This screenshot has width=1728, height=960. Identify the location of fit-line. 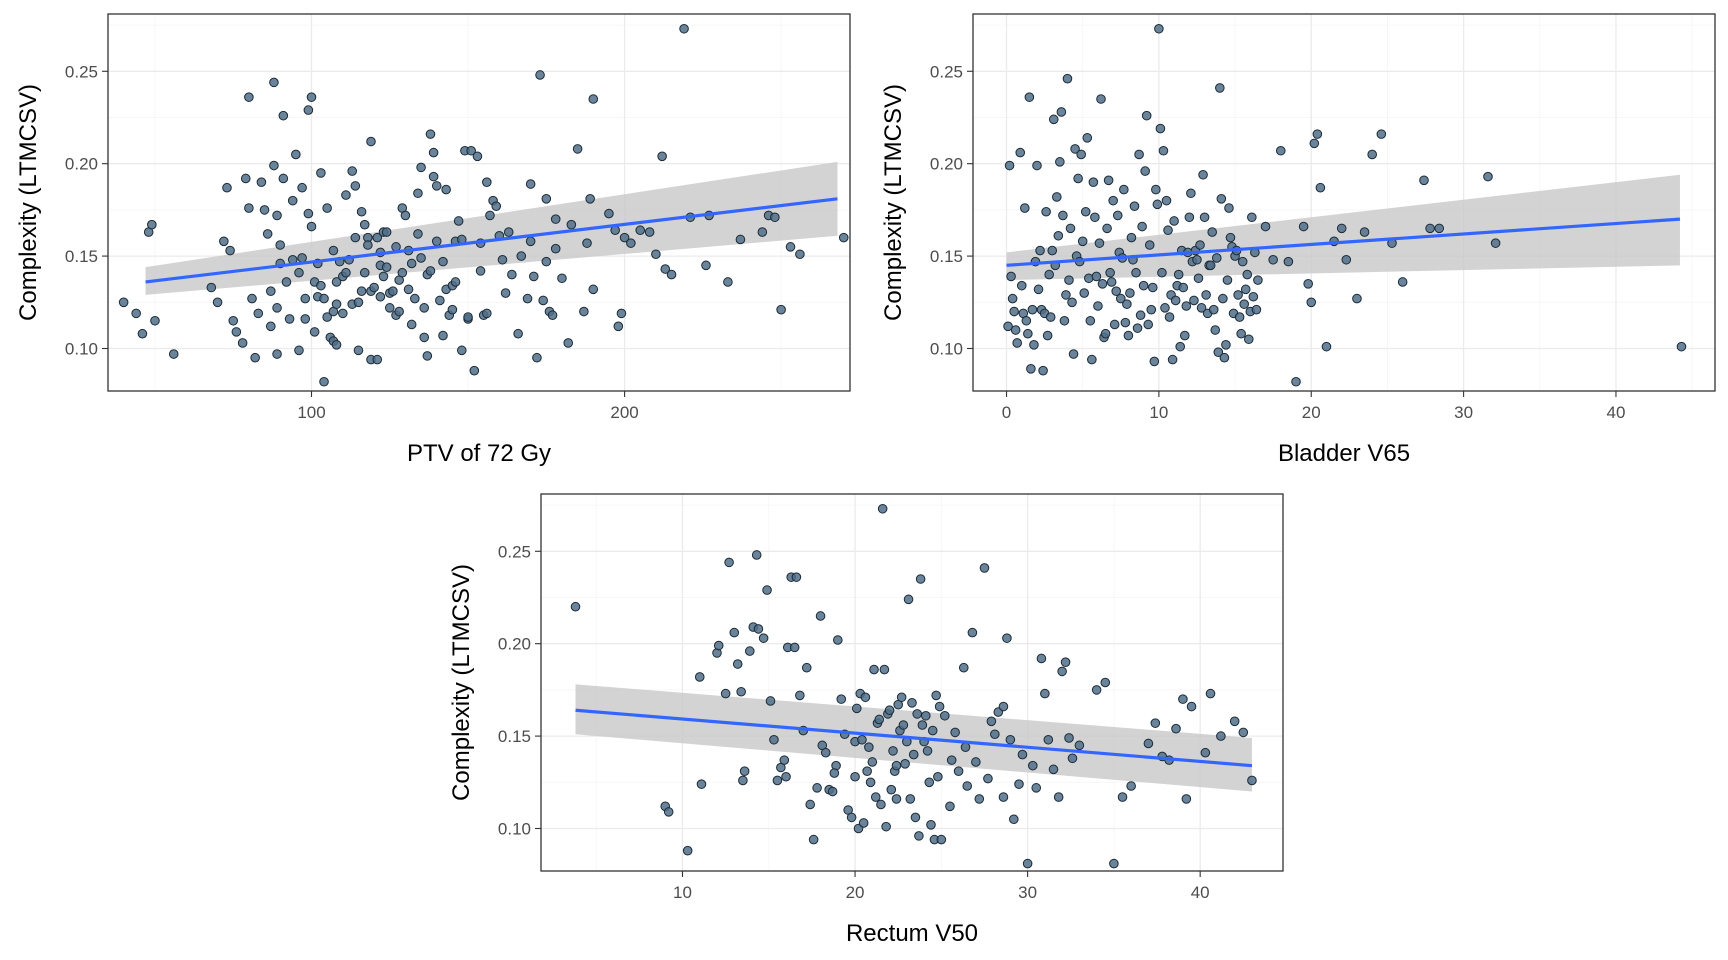
(914, 738).